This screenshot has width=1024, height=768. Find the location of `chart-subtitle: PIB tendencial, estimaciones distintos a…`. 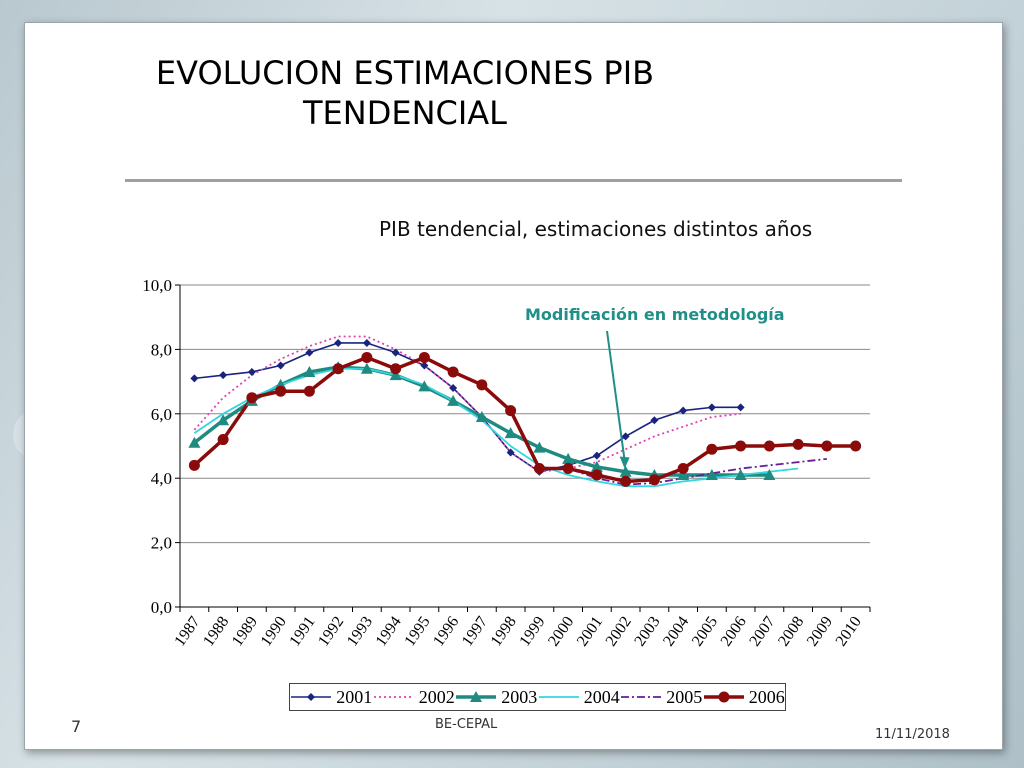

chart-subtitle: PIB tendencial, estimaciones distintos a… is located at coordinates (596, 229).